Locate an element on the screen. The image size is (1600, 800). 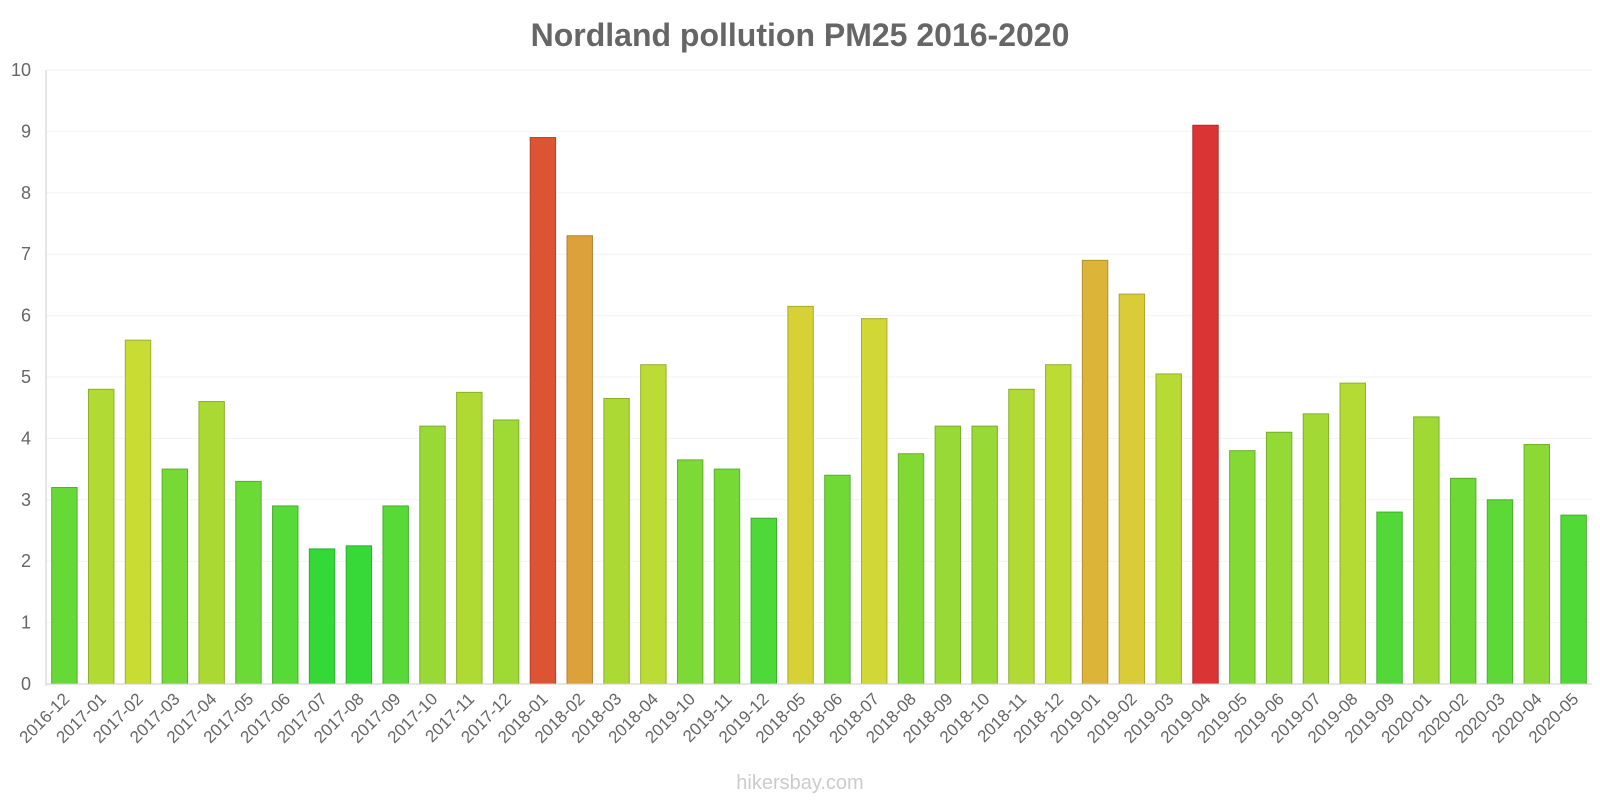
y-tick-label: 10 is located at coordinates (21, 70).